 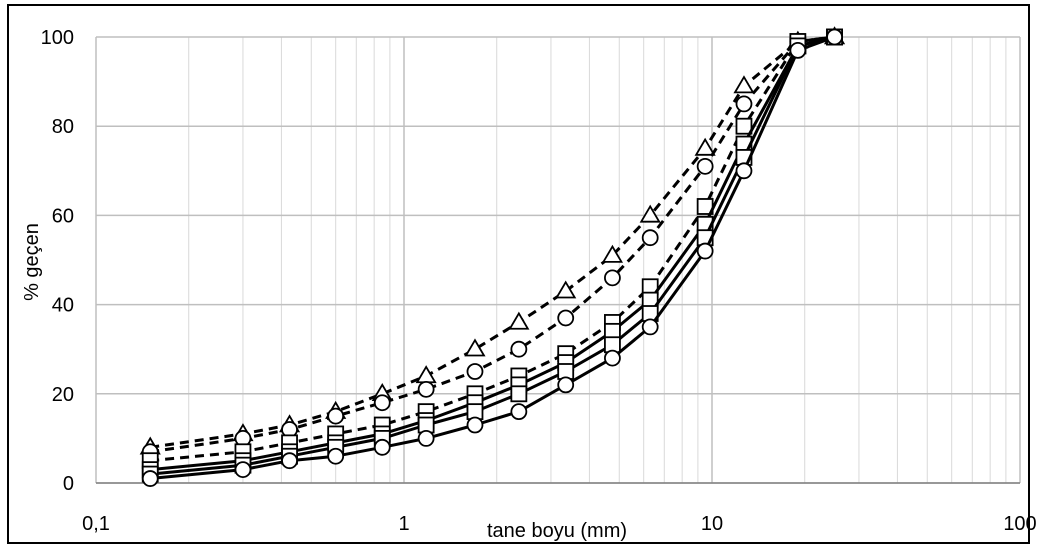 What do you see at coordinates (68, 484) in the screenshot?
I see `y-tick-label: 0` at bounding box center [68, 484].